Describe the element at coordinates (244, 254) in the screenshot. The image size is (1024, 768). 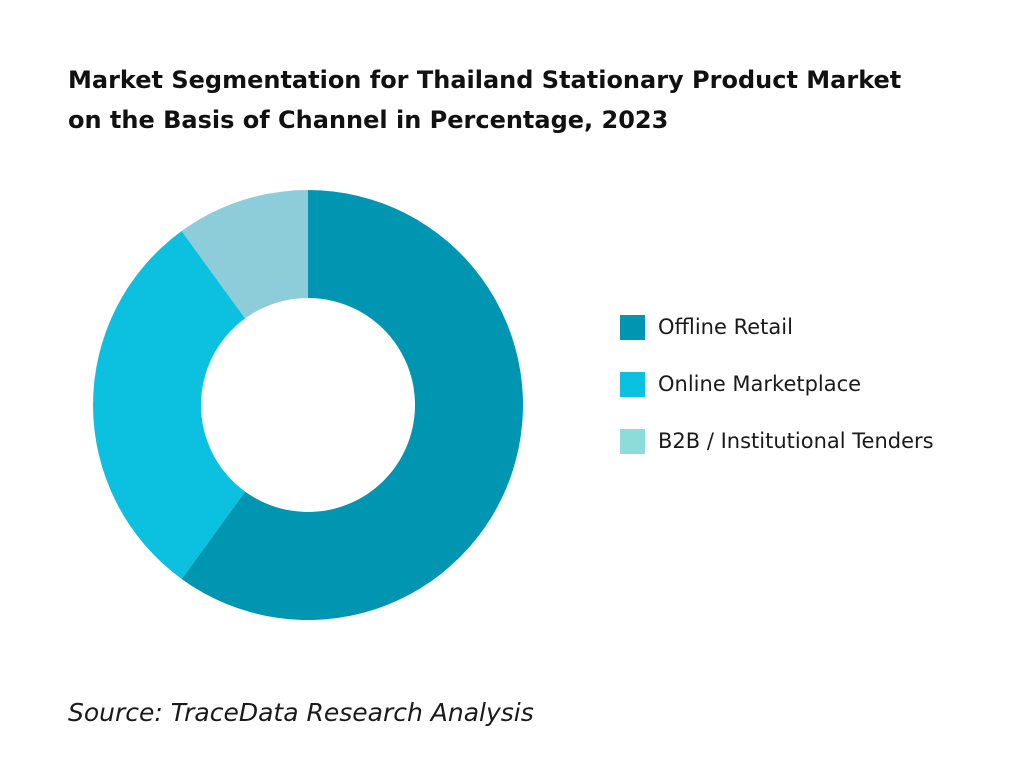
I see `donut-slice-b2b-institutional-tenders` at that location.